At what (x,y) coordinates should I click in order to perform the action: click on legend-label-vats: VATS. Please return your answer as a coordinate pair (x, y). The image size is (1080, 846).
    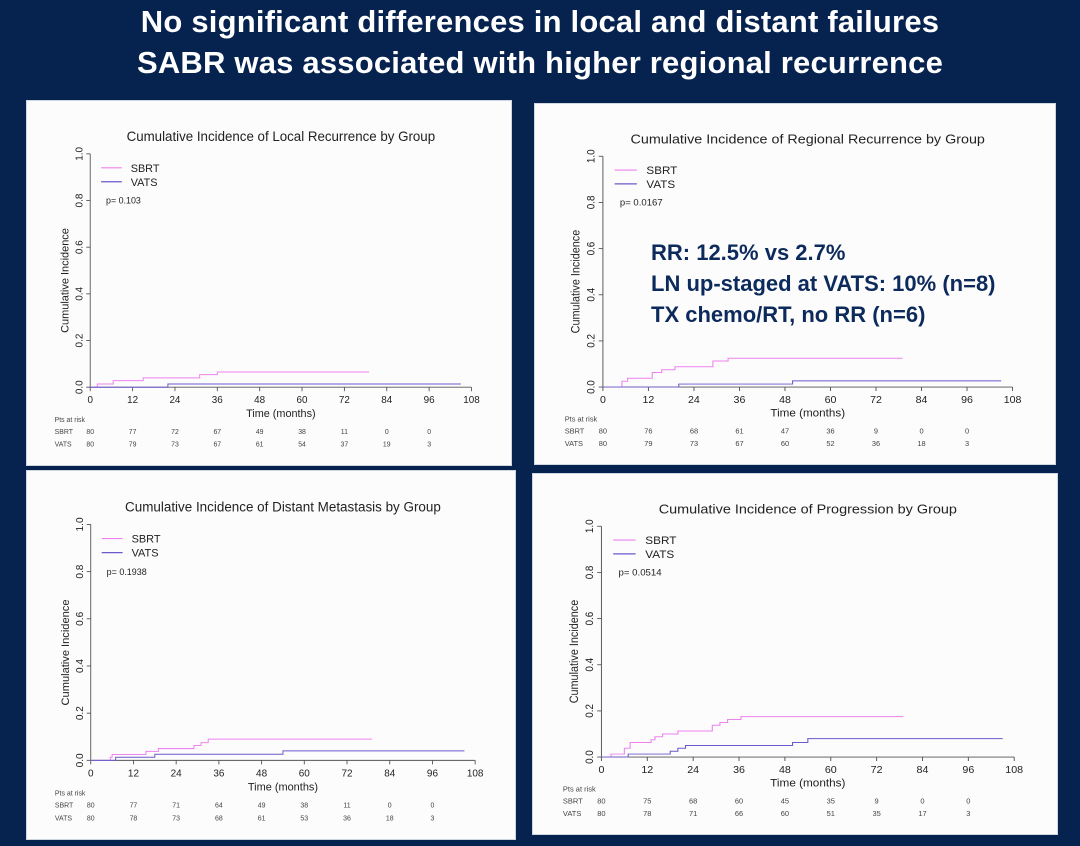
    Looking at the image, I should click on (660, 185).